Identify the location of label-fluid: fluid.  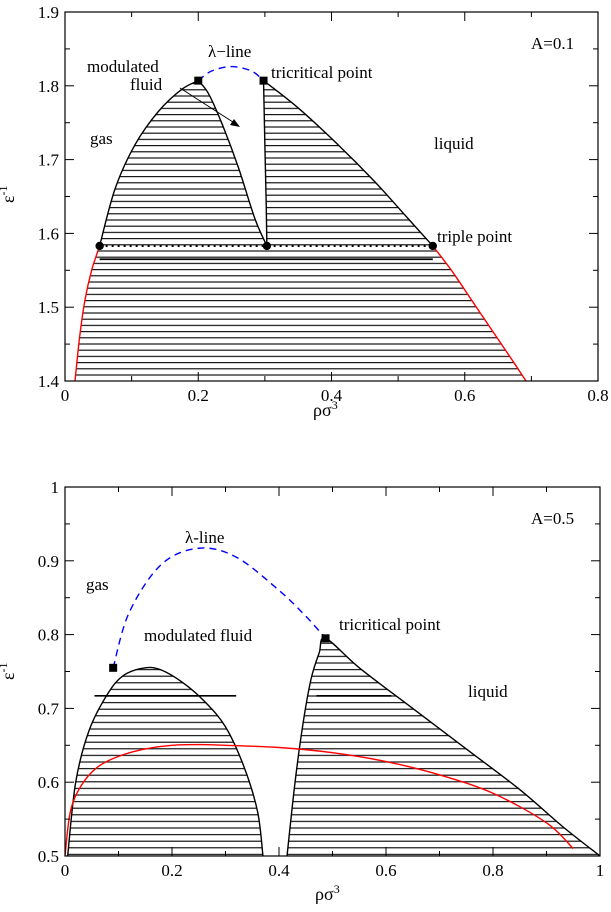
(146, 84).